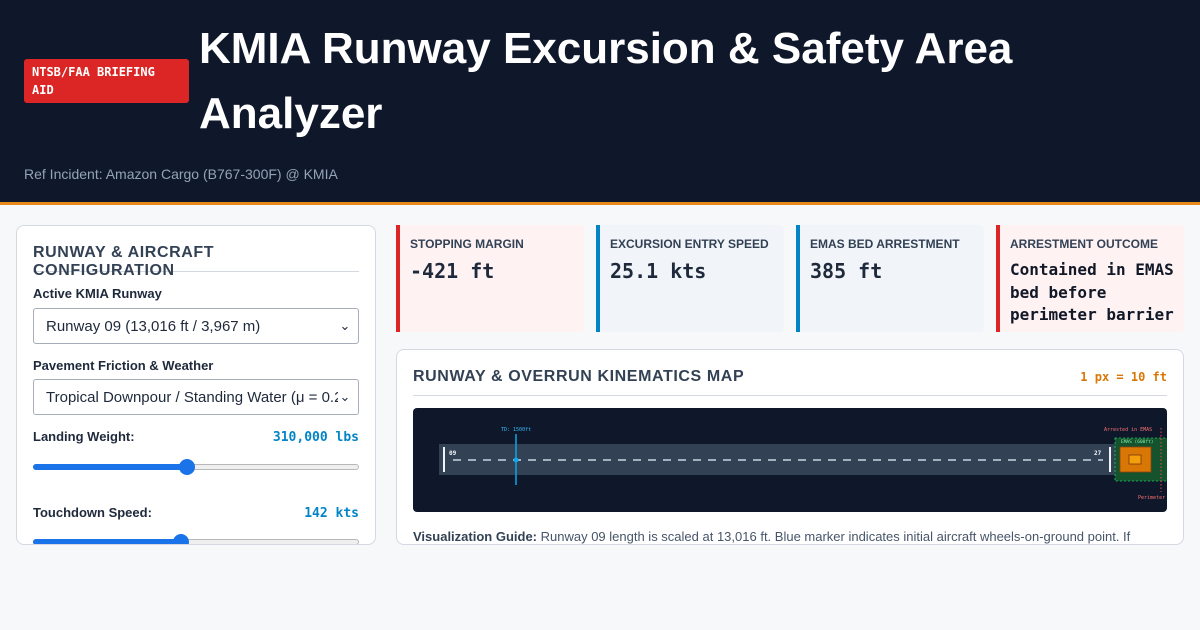 The height and width of the screenshot is (630, 1200). Describe the element at coordinates (196, 261) in the screenshot. I see `configuration-panel-title: RUNWAY & AIRCRAFT CONFIGURATION` at that location.